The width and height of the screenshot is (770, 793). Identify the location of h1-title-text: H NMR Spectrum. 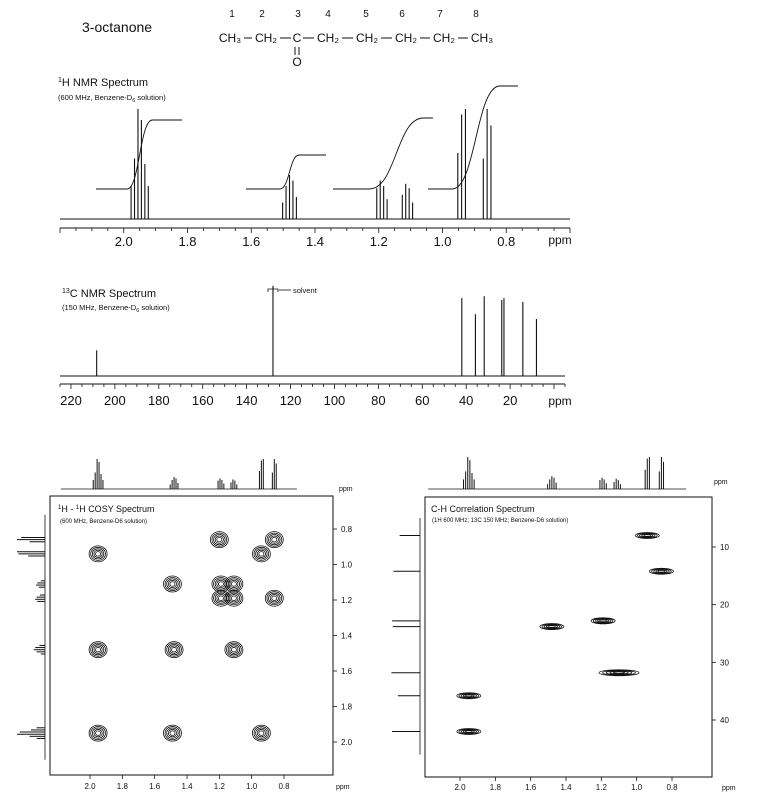
(105, 83).